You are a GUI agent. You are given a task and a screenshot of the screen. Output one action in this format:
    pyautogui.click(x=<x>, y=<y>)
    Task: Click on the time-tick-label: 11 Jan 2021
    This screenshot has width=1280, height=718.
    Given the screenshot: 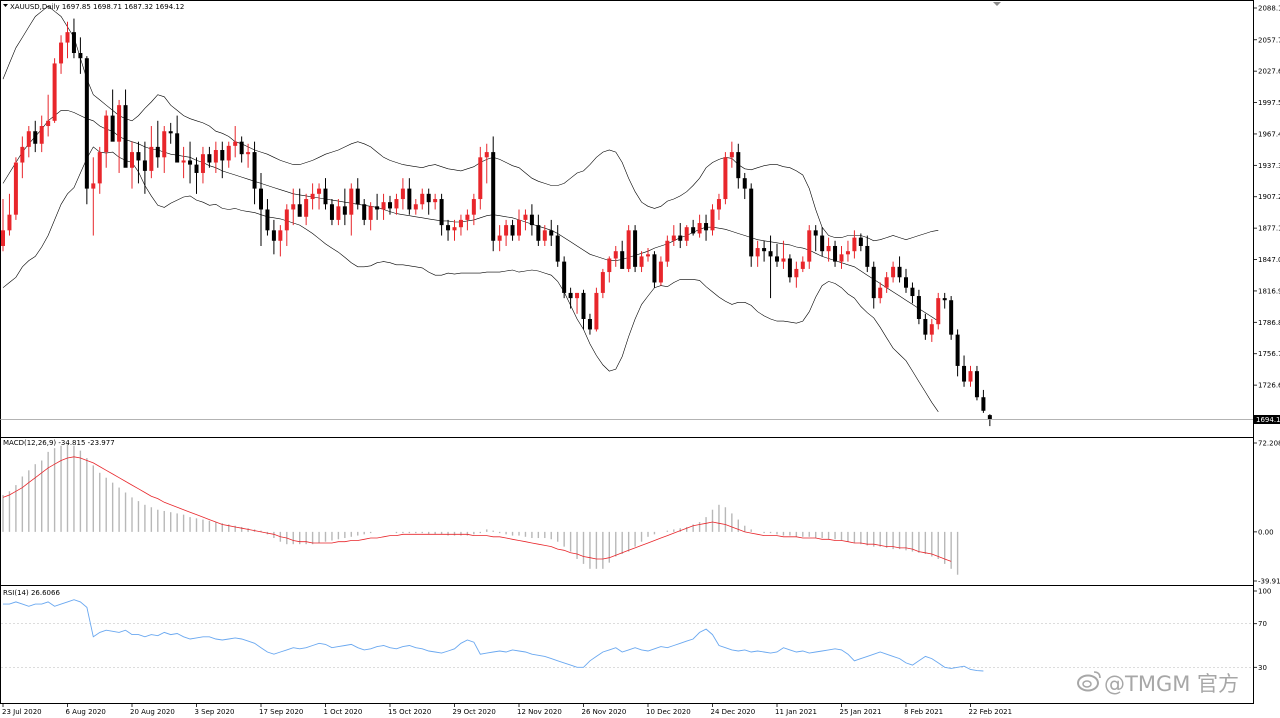 What is the action you would take?
    pyautogui.click(x=796, y=712)
    